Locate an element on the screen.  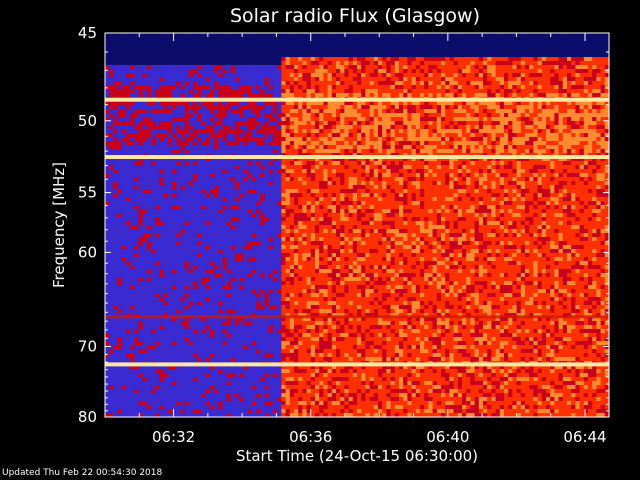
chart-title: Solar radio Flux (Glasgow) is located at coordinates (355, 16).